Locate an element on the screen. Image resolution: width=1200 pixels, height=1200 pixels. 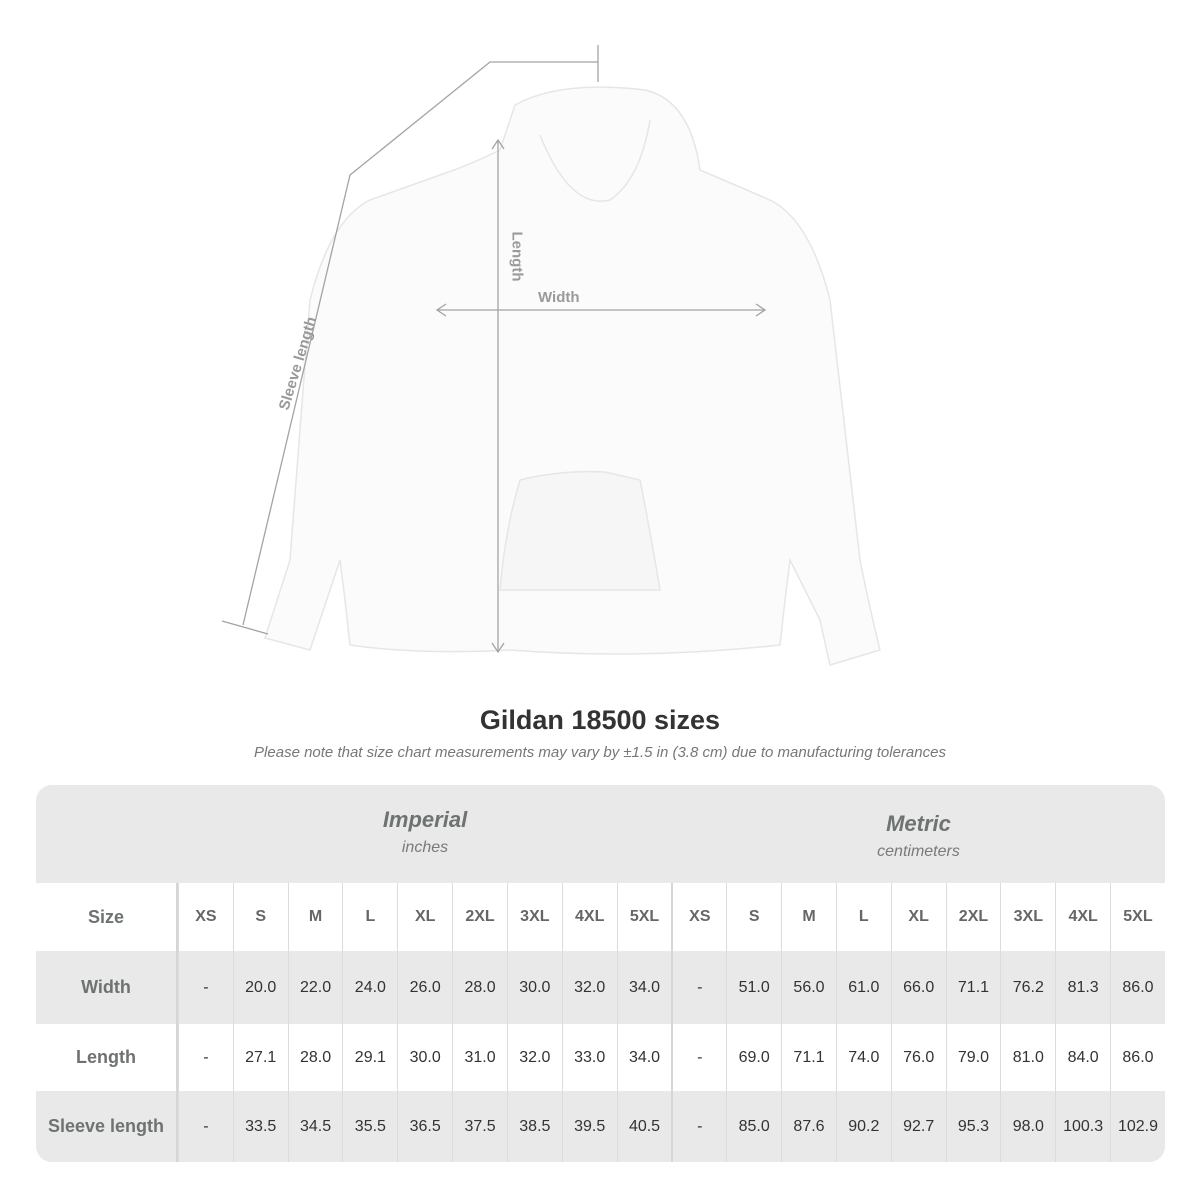
imperial-value: 38.5 is located at coordinates (534, 1126).